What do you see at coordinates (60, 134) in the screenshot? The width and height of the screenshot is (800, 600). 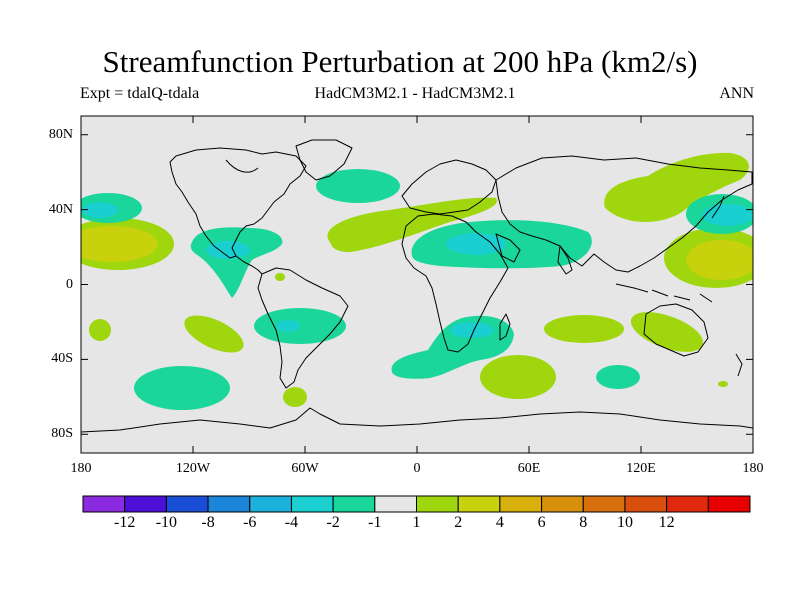 I see `y-tick-label: 80N` at bounding box center [60, 134].